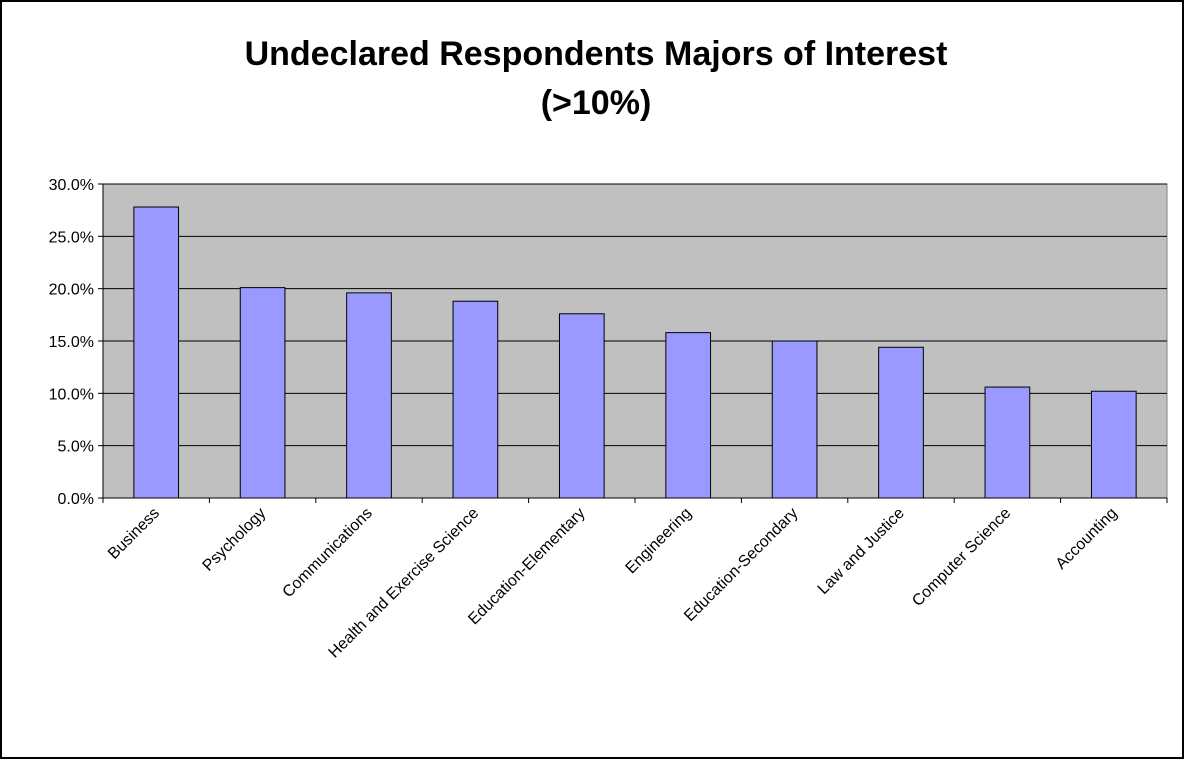 The image size is (1184, 759). What do you see at coordinates (71, 290) in the screenshot?
I see `y-tick-label: 20.0%` at bounding box center [71, 290].